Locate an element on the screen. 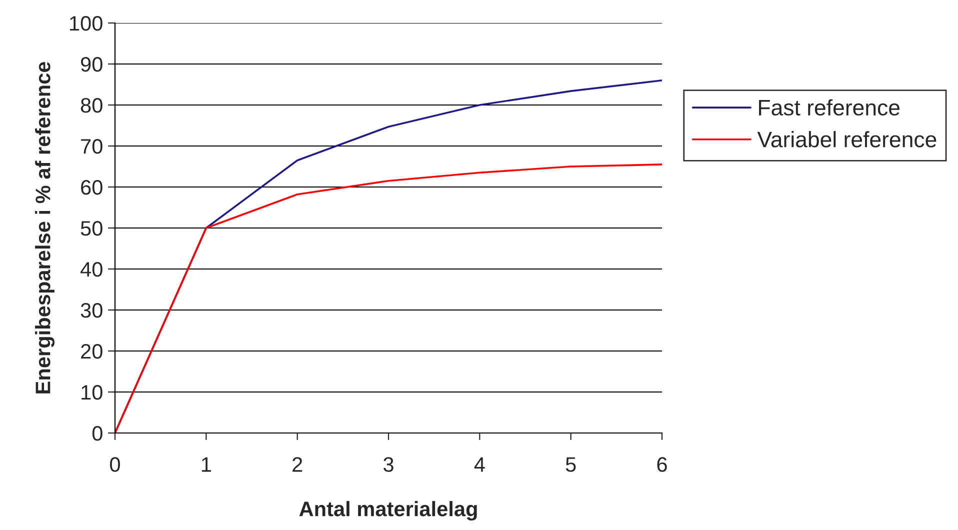 The height and width of the screenshot is (530, 958). x-tick-label: 4 is located at coordinates (479, 464).